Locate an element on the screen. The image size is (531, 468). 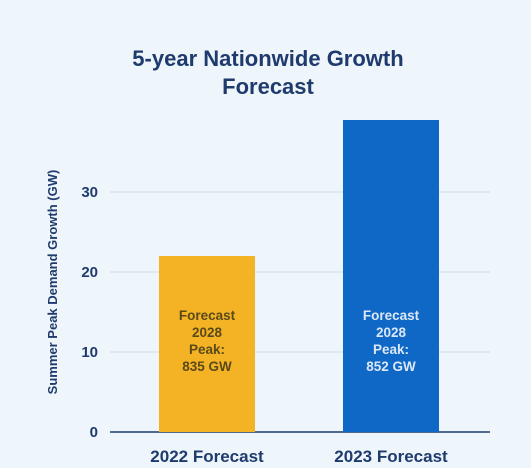
chart-title-line-2: Forecast is located at coordinates (268, 86).